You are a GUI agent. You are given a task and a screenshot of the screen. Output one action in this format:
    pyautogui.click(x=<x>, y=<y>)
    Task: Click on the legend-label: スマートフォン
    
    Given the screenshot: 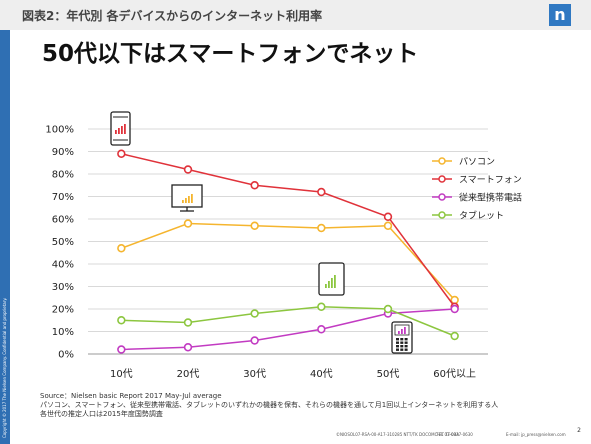 What is the action you would take?
    pyautogui.click(x=490, y=181)
    